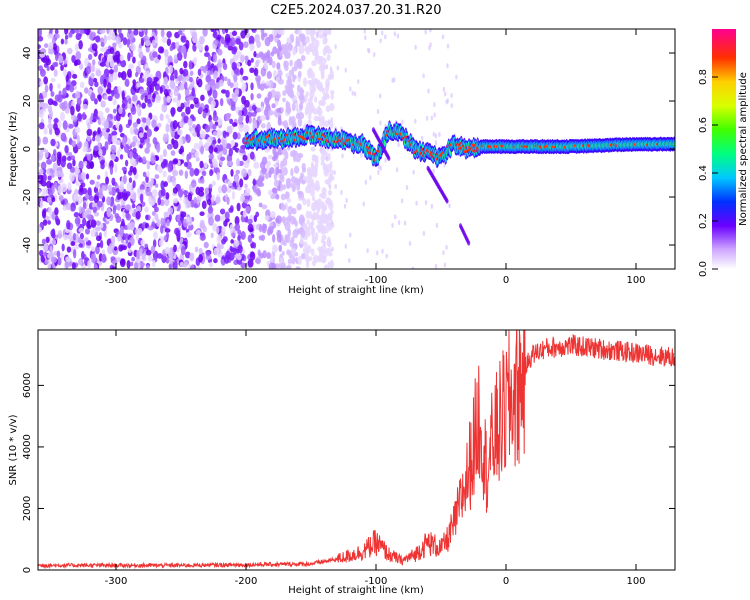 Image resolution: width=750 pixels, height=600 pixels. Describe the element at coordinates (116, 581) in the screenshot. I see `x-tick-label: -300` at that location.